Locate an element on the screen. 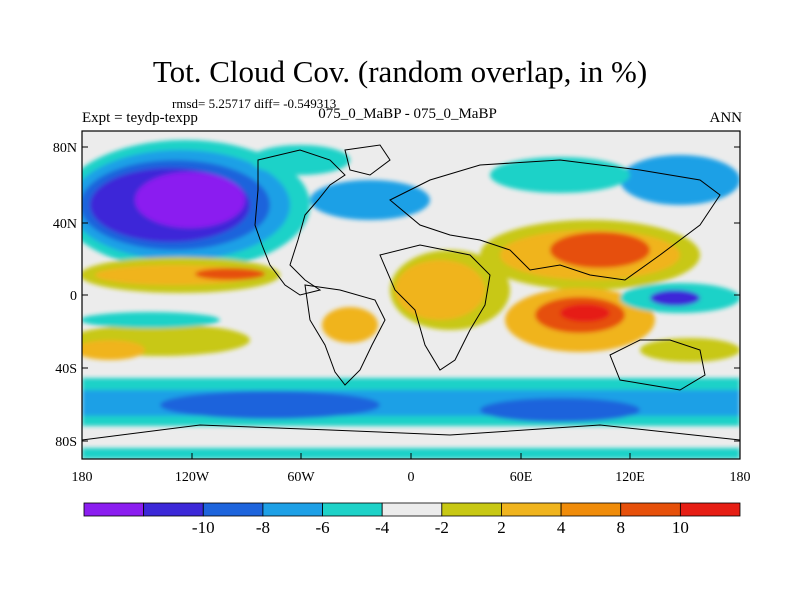  season-label: ANN is located at coordinates (726, 118).